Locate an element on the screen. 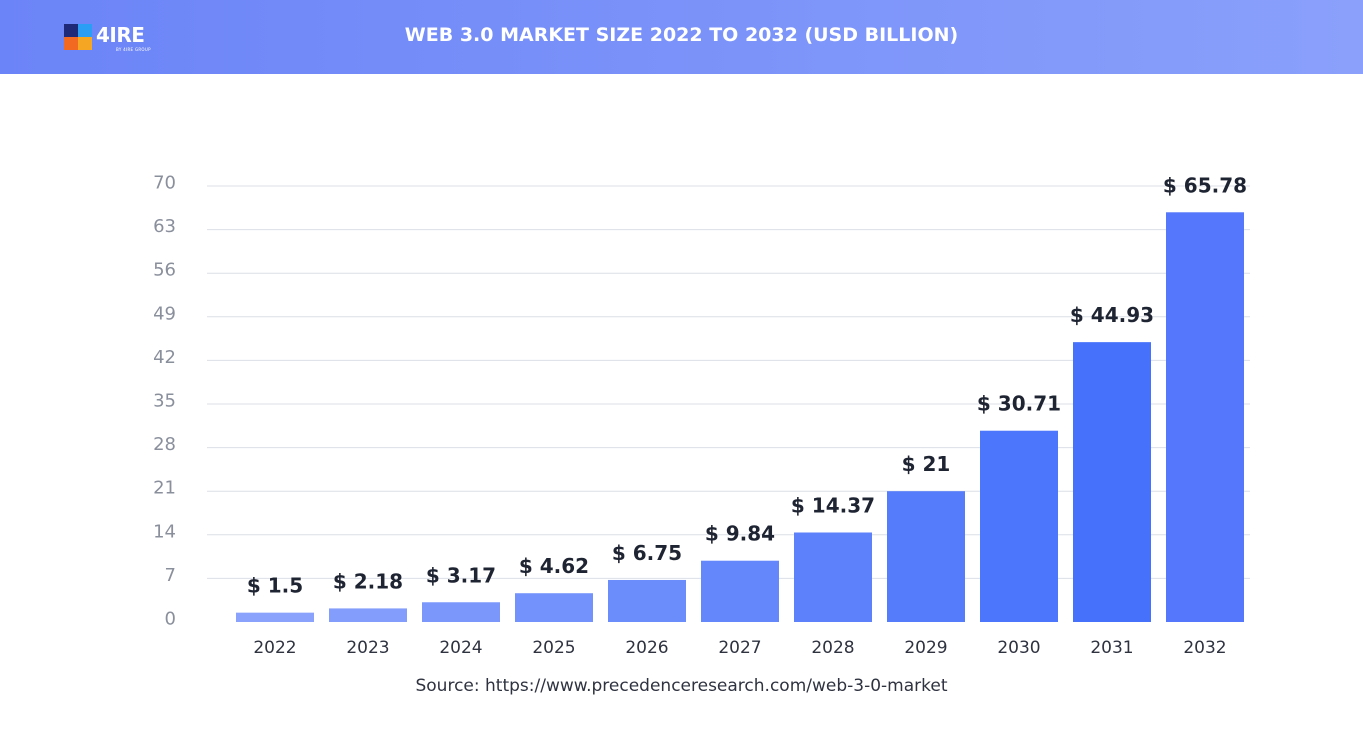  bar-2025 is located at coordinates (554, 607).